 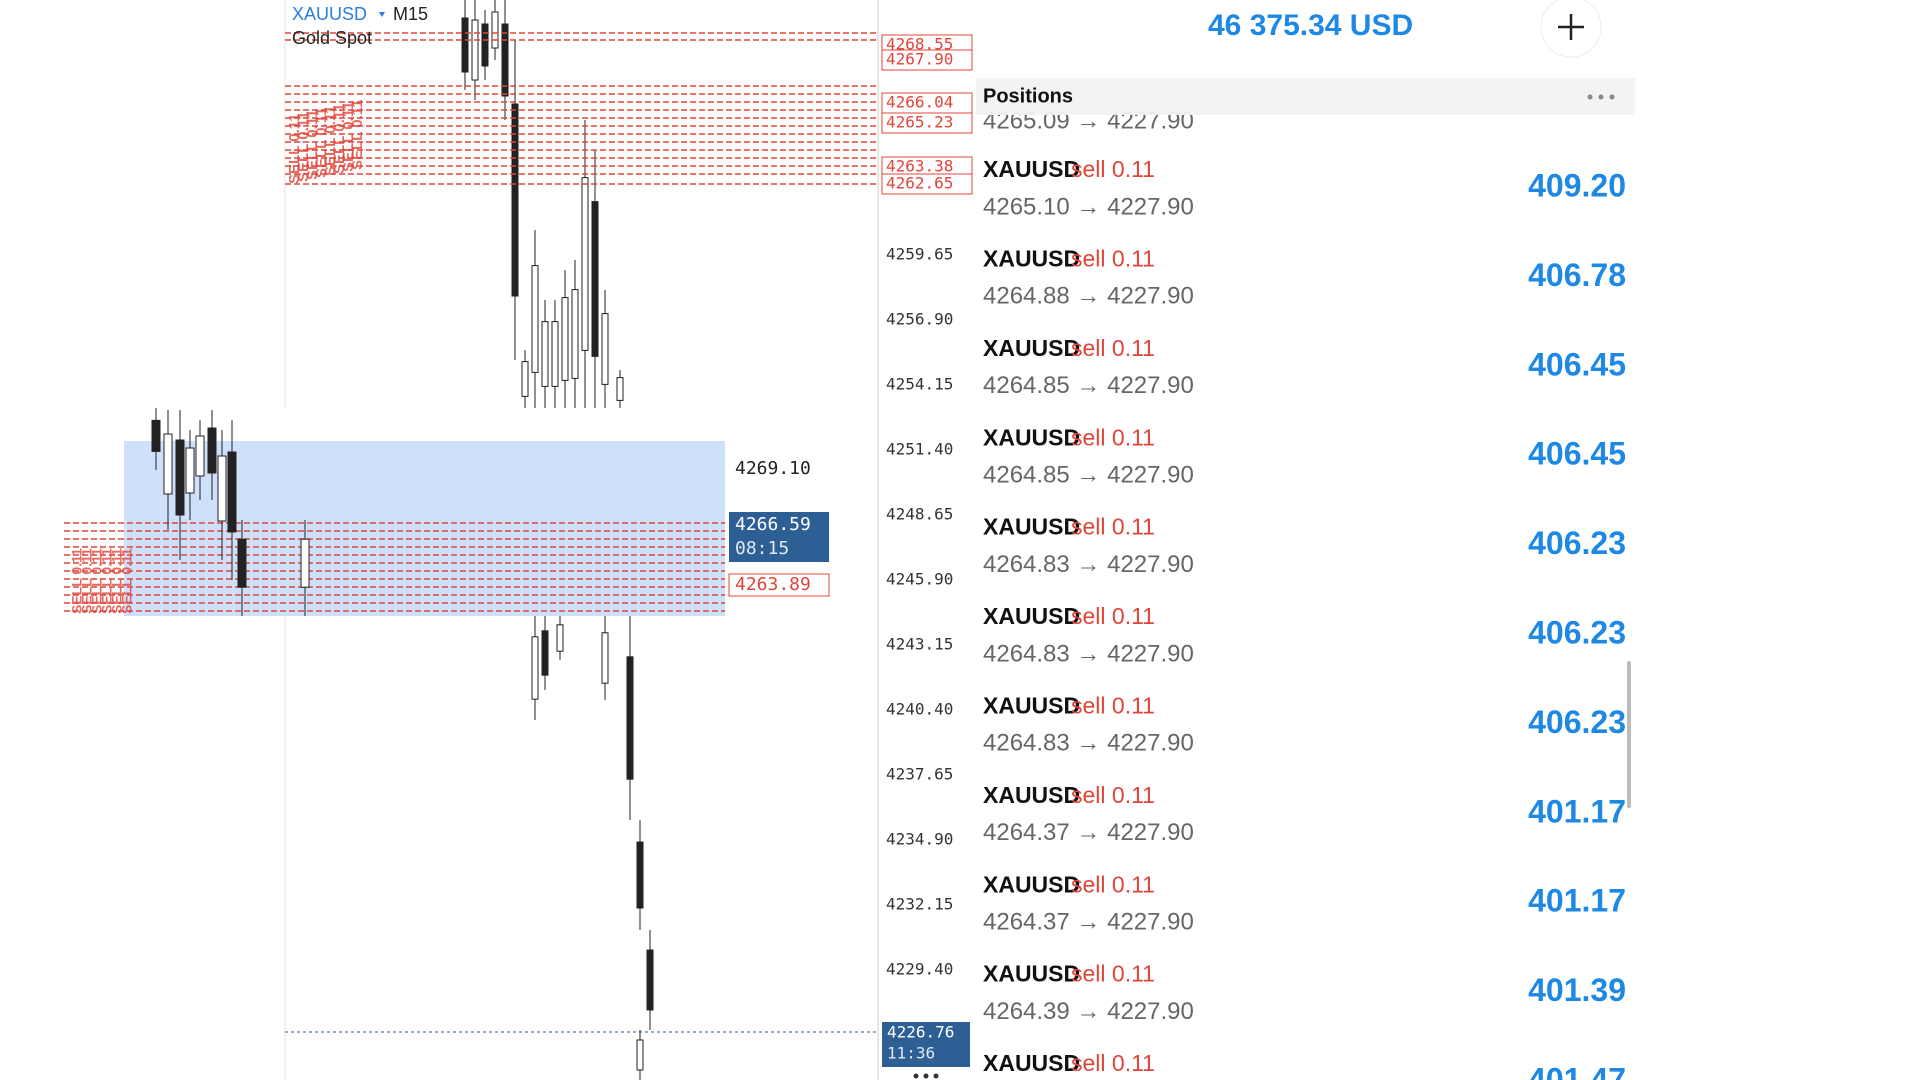 I want to click on symbol-dropdown-icon, so click(x=382, y=14).